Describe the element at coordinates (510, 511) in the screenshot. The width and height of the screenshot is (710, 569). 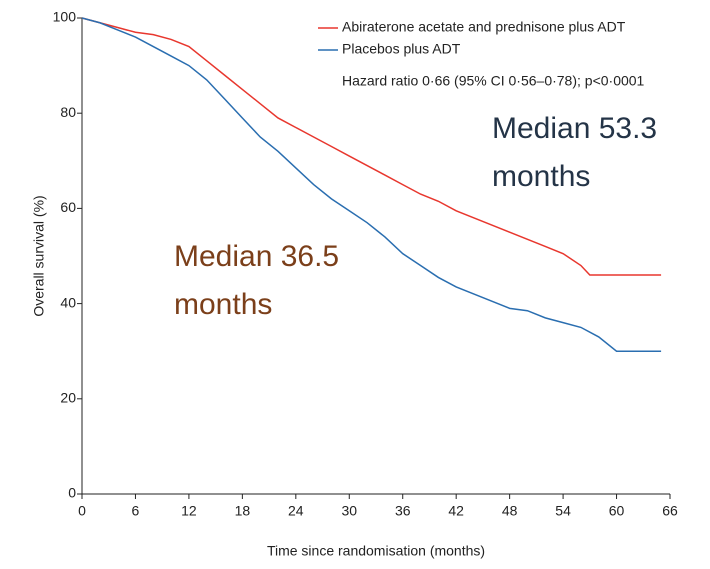
I see `x-tick-label: 48` at that location.